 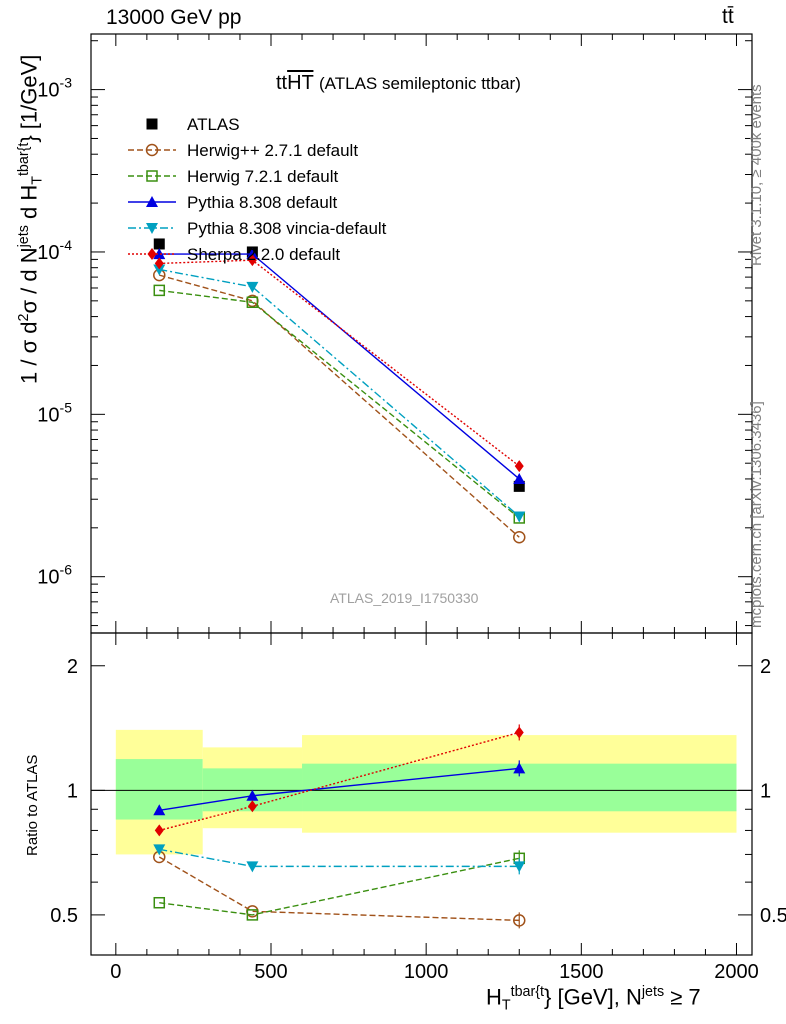 What do you see at coordinates (152, 254) in the screenshot?
I see `legend-marker-sherpa` at bounding box center [152, 254].